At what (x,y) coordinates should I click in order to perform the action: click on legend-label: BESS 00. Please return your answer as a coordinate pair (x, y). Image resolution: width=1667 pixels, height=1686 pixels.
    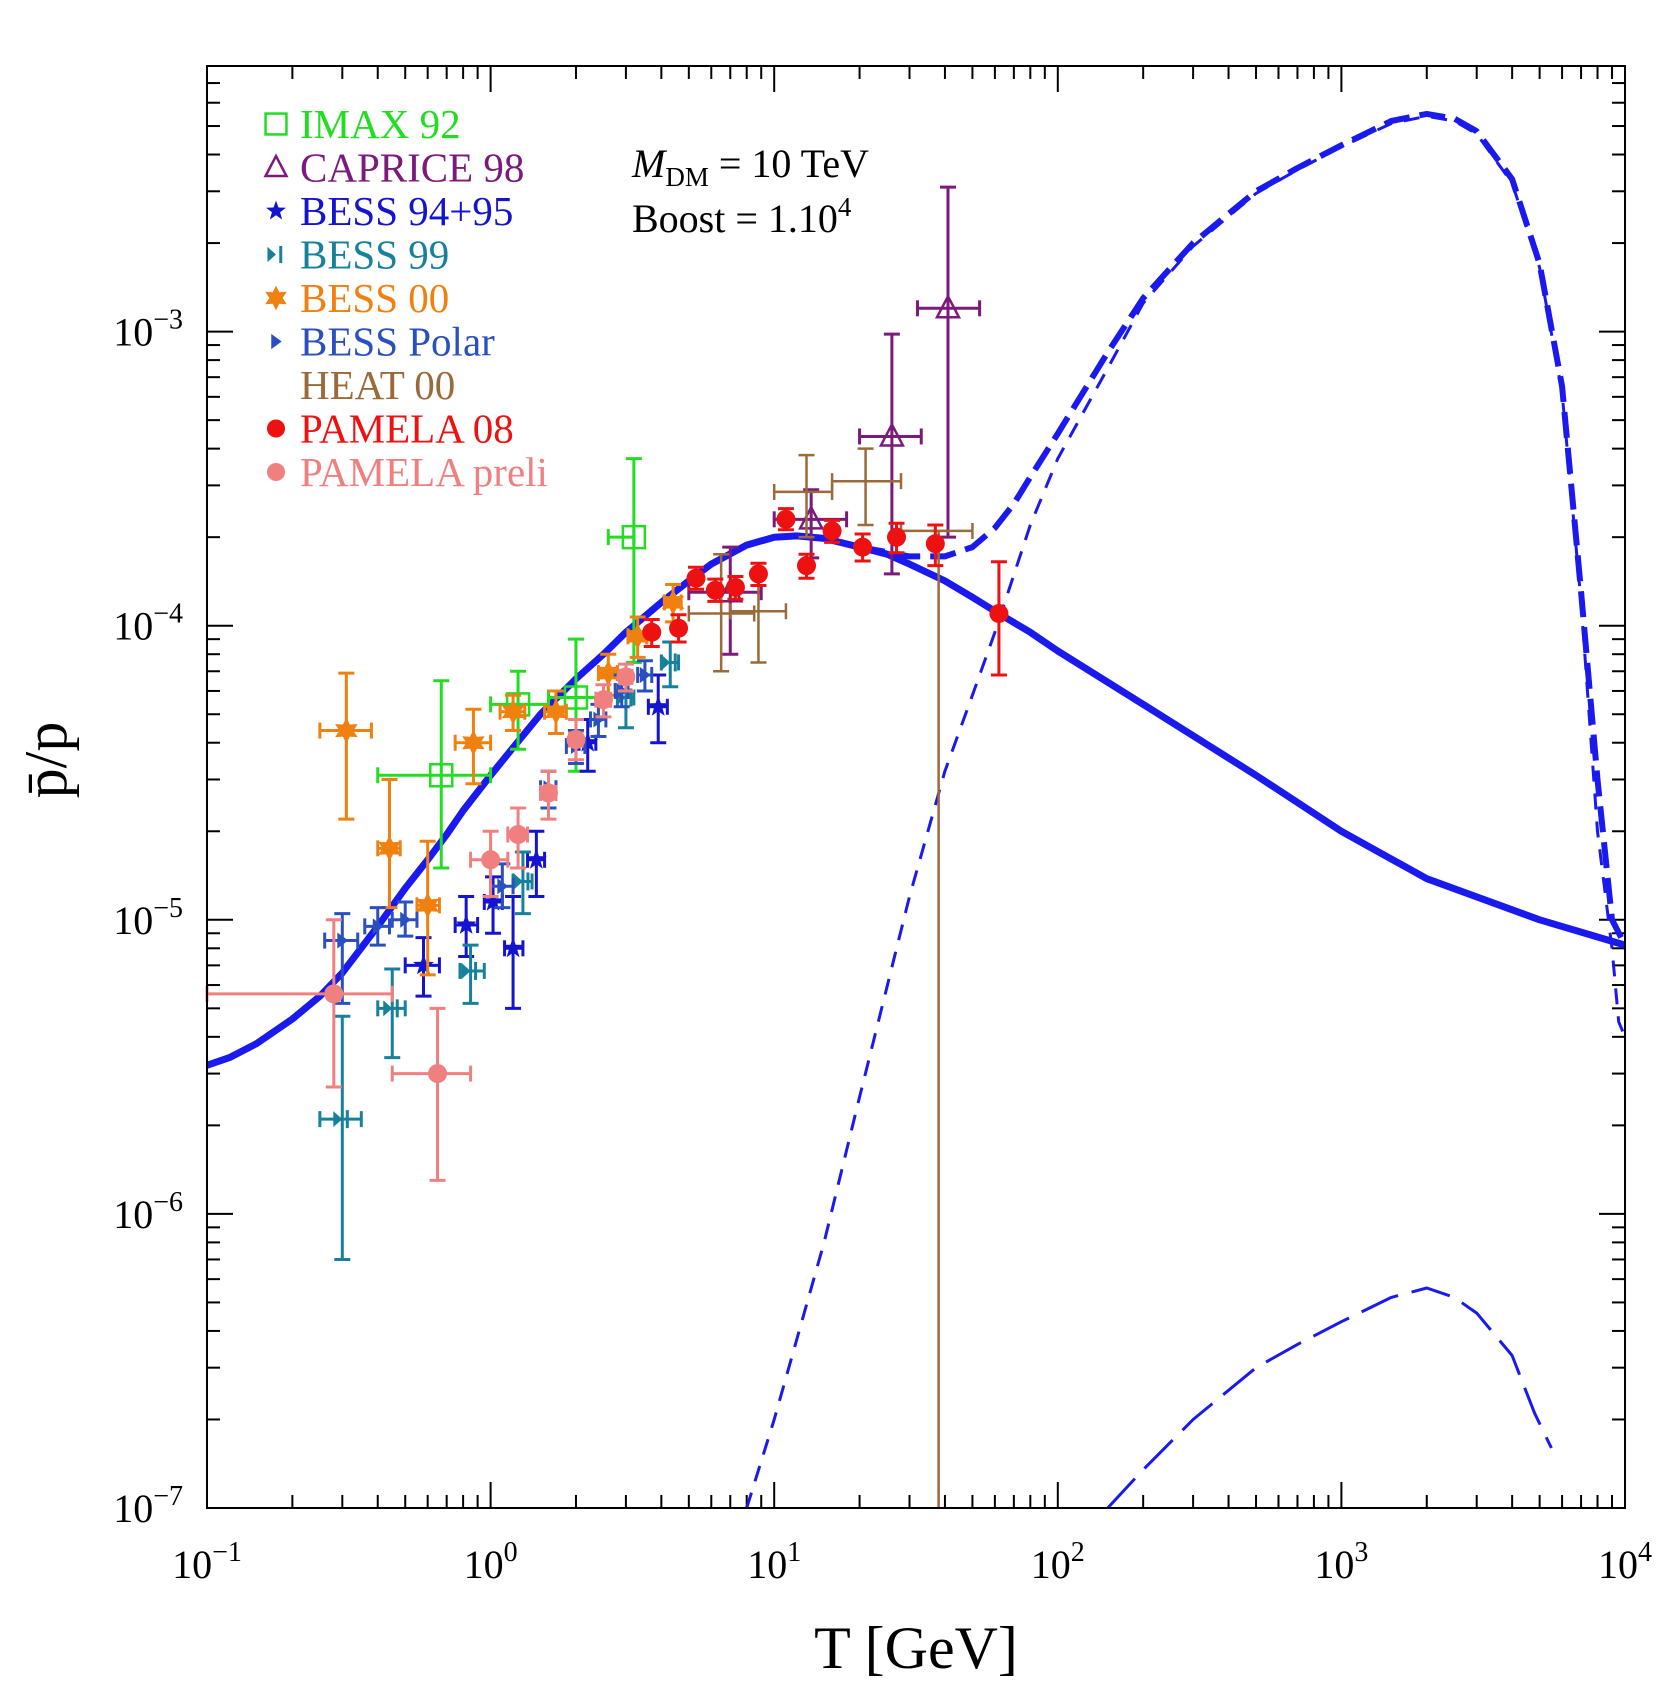
    Looking at the image, I should click on (374, 298).